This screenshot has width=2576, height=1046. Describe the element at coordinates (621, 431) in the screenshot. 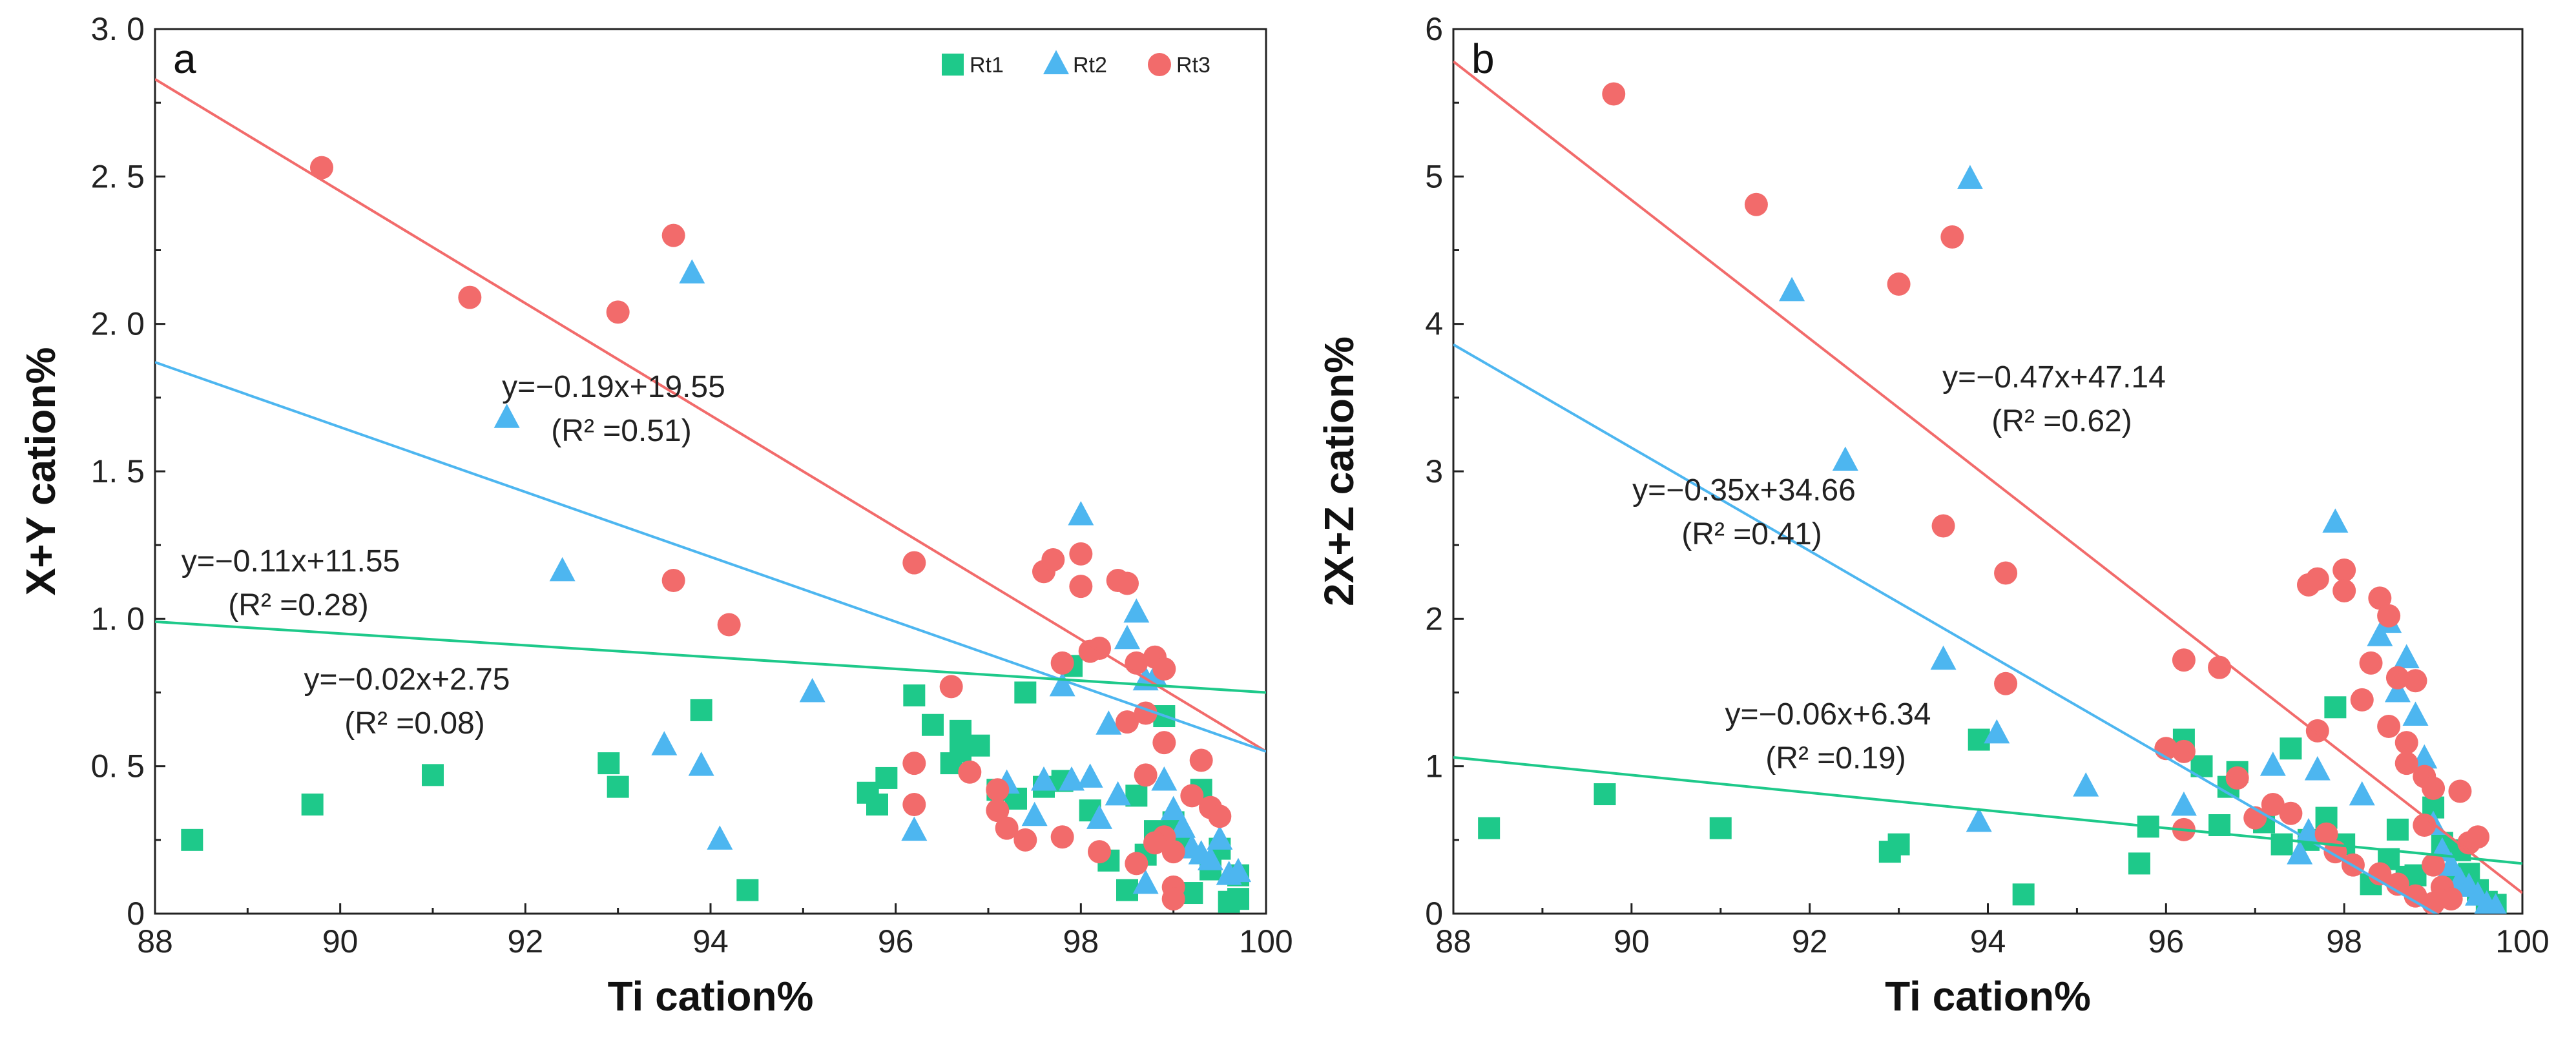

I see `fit-r2-rt3: (R² =0.51)` at that location.